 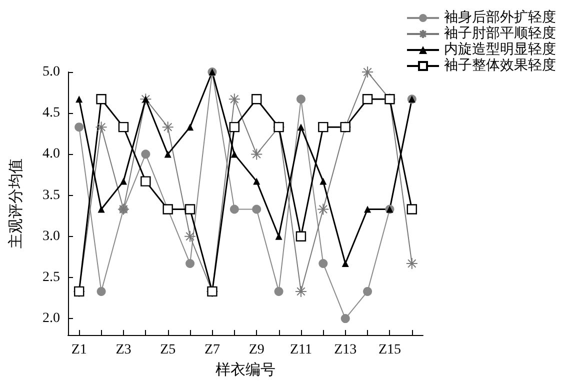 I want to click on legend-label: 内旋造型明显轻度, so click(x=500, y=50).